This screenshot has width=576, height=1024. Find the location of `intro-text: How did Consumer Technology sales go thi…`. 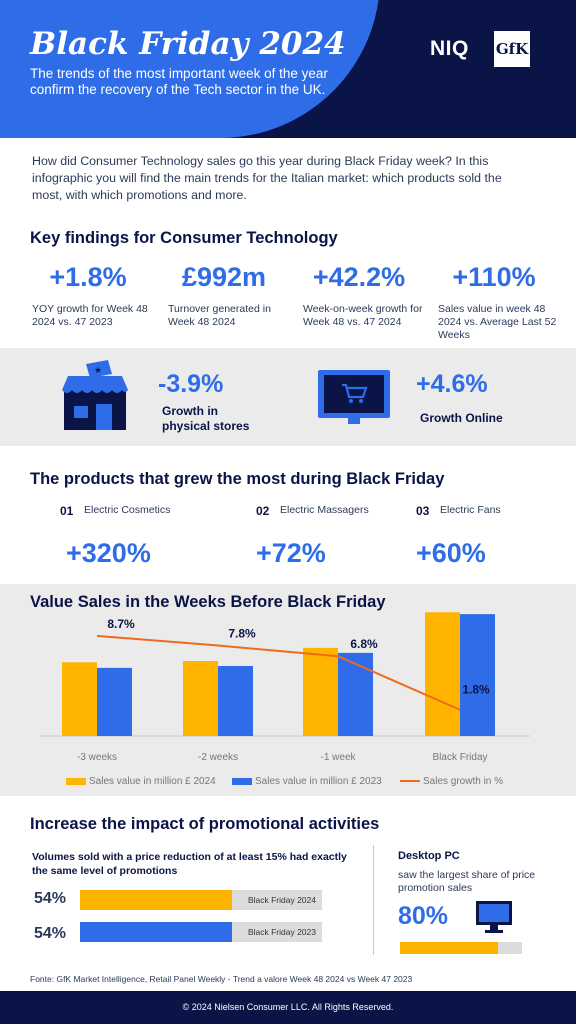

intro-text: How did Consumer Technology sales go thi… is located at coordinates (267, 178).